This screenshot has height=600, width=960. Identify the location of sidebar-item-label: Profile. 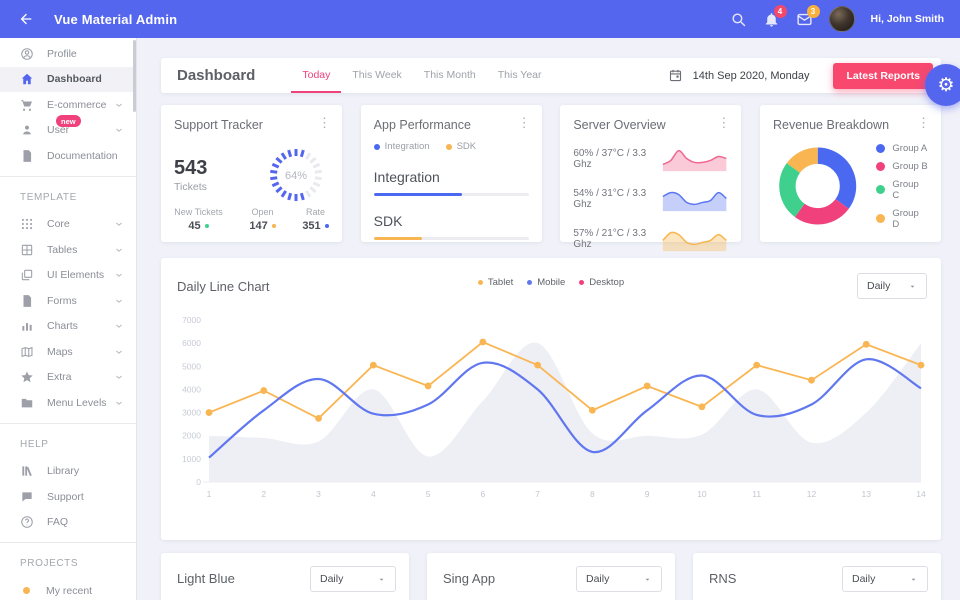
(62, 53).